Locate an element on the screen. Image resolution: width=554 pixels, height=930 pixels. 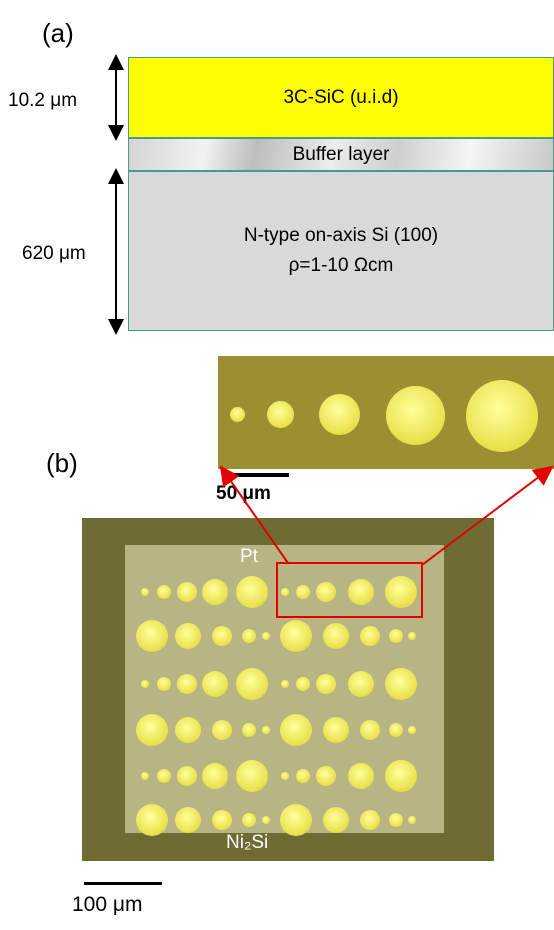
chip-scale-label: 100 μm is located at coordinates (107, 904).